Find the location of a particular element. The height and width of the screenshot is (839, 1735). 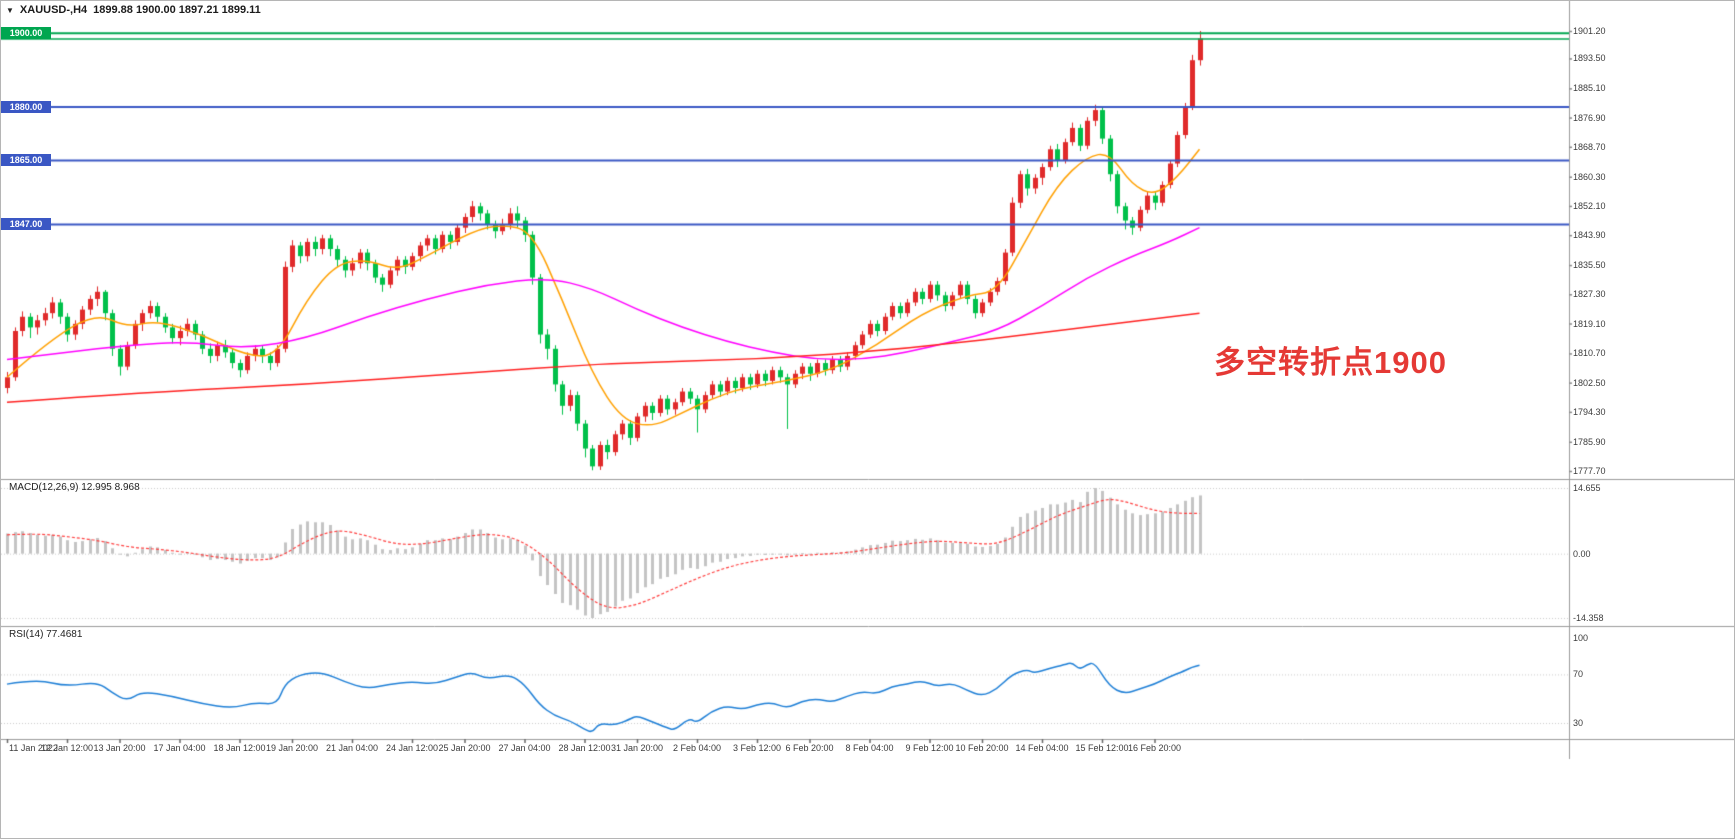

price-axis-label: 1860.30 is located at coordinates (1589, 176).